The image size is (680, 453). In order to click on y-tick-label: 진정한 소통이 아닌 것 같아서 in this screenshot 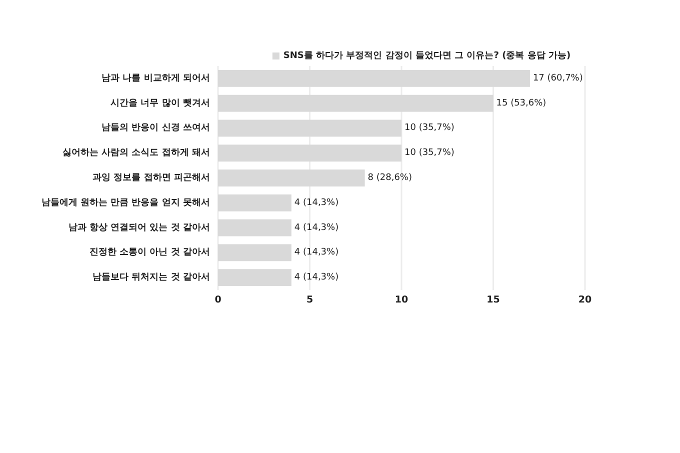, I will do `click(149, 253)`.